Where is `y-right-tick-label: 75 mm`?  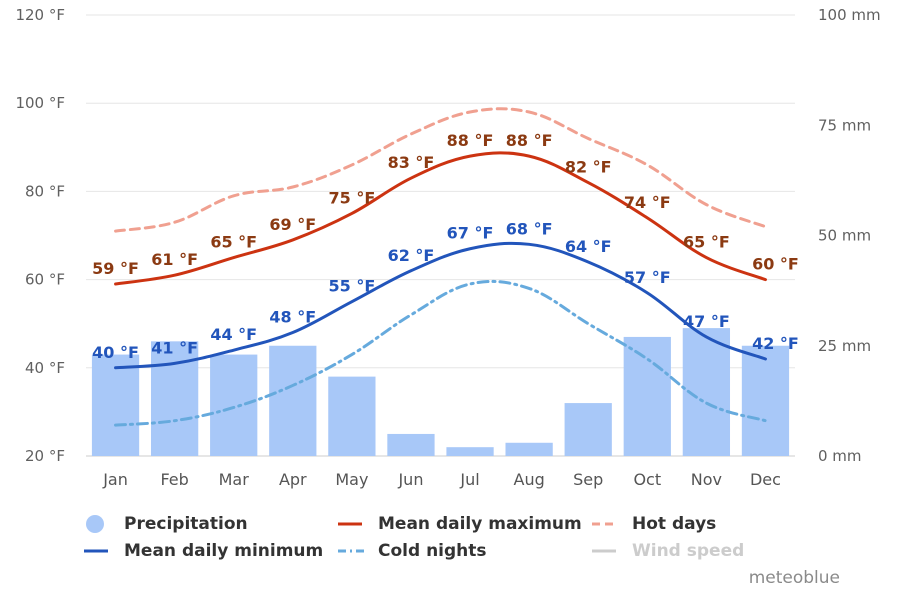
y-right-tick-label: 75 mm is located at coordinates (844, 125).